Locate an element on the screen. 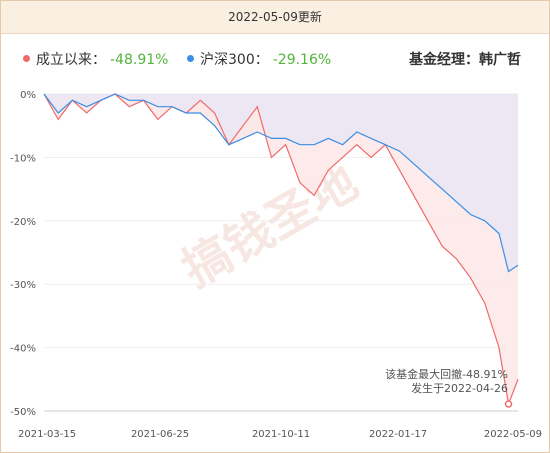 Image resolution: width=550 pixels, height=453 pixels. y-tick-label: 0% is located at coordinates (28, 95).